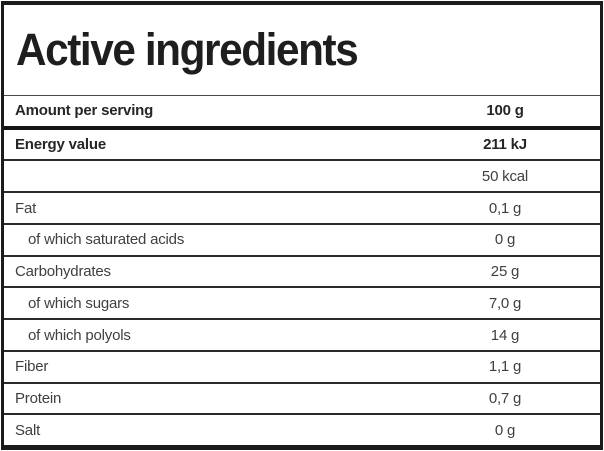  Describe the element at coordinates (505, 335) in the screenshot. I see `row-value: 14 g` at that location.